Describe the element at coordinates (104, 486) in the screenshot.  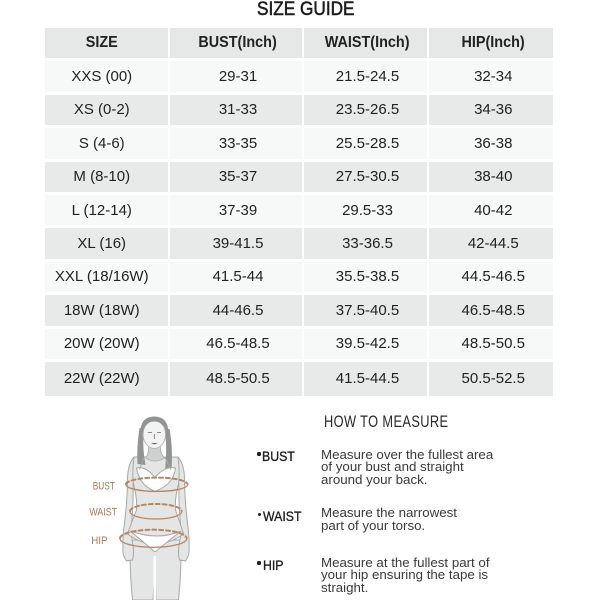
I see `svg-text: BUST` at that location.